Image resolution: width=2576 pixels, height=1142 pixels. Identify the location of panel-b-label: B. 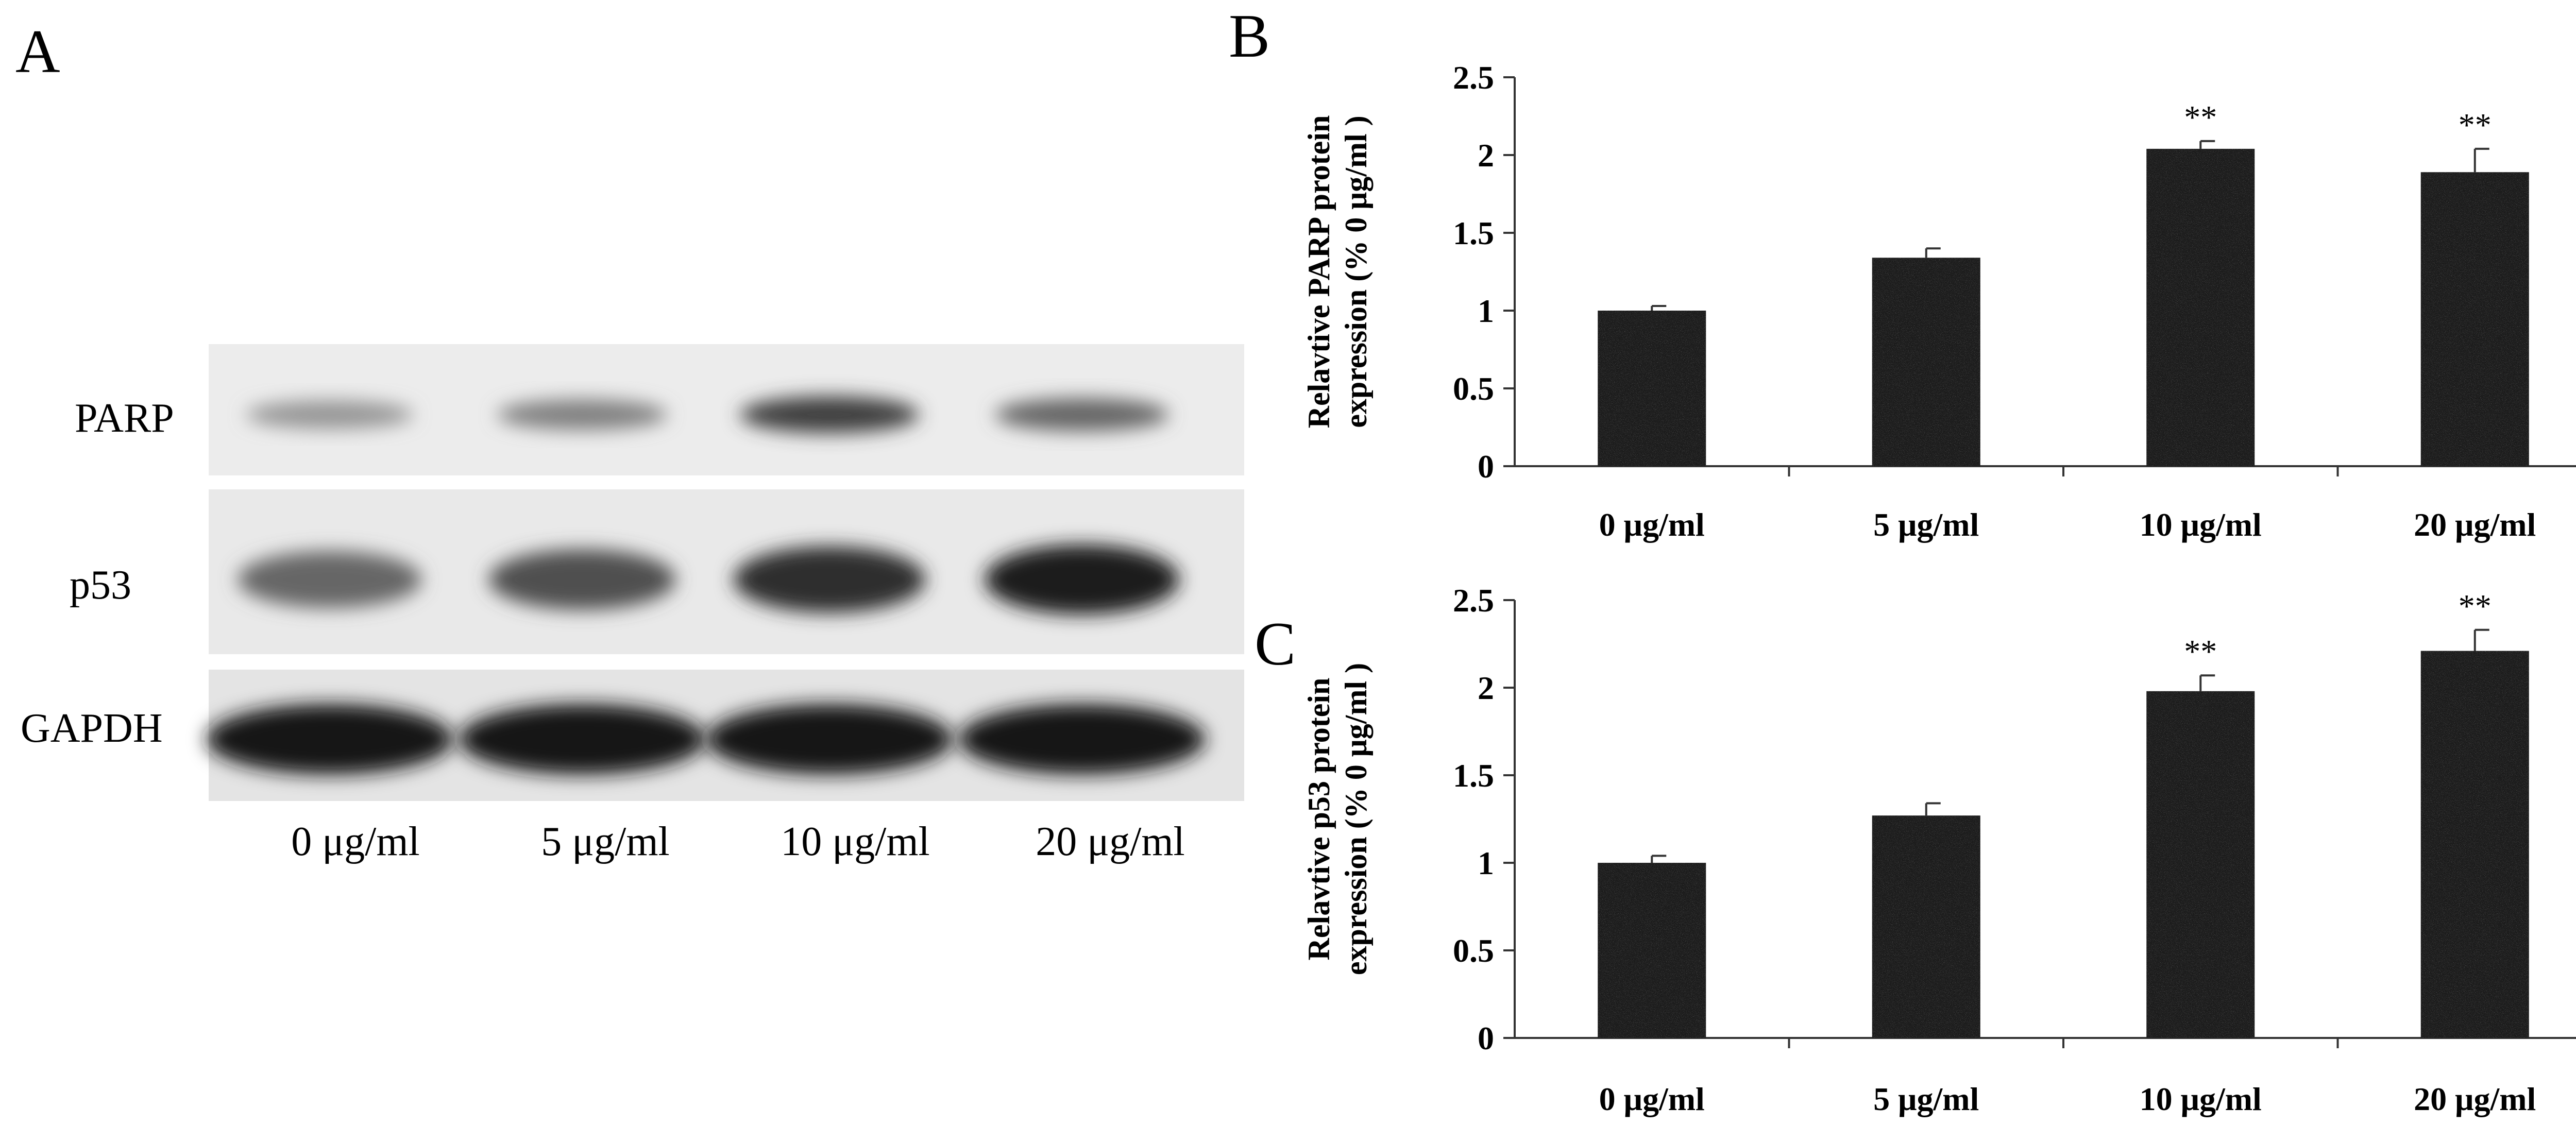
(1249, 36).